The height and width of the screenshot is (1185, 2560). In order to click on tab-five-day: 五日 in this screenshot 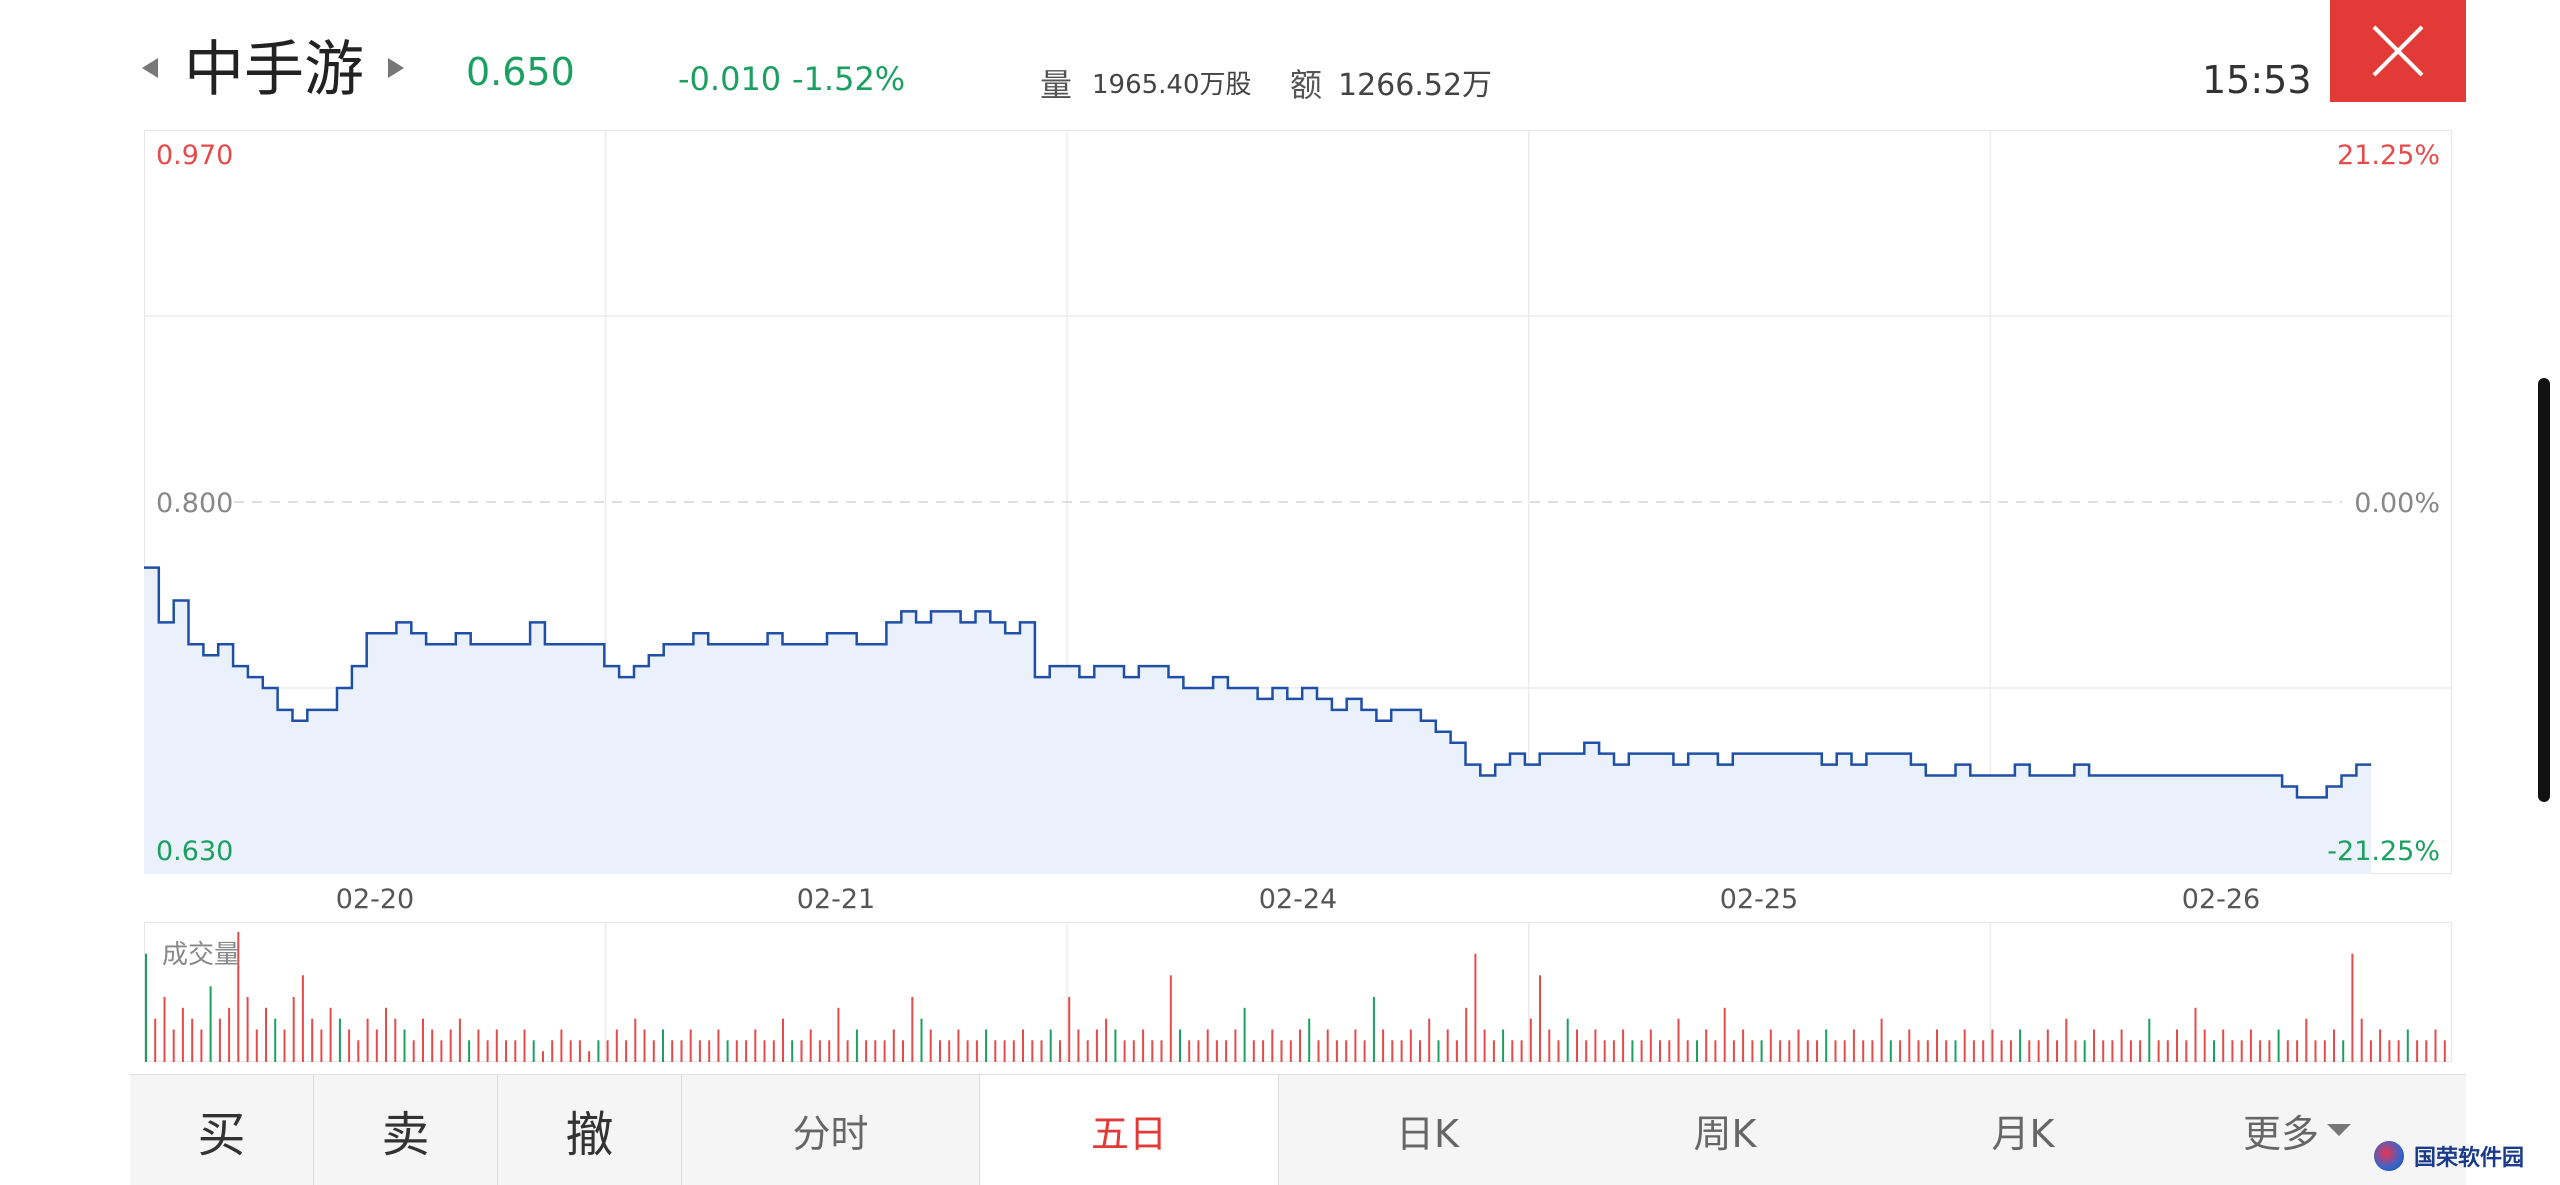, I will do `click(1129, 1130)`.